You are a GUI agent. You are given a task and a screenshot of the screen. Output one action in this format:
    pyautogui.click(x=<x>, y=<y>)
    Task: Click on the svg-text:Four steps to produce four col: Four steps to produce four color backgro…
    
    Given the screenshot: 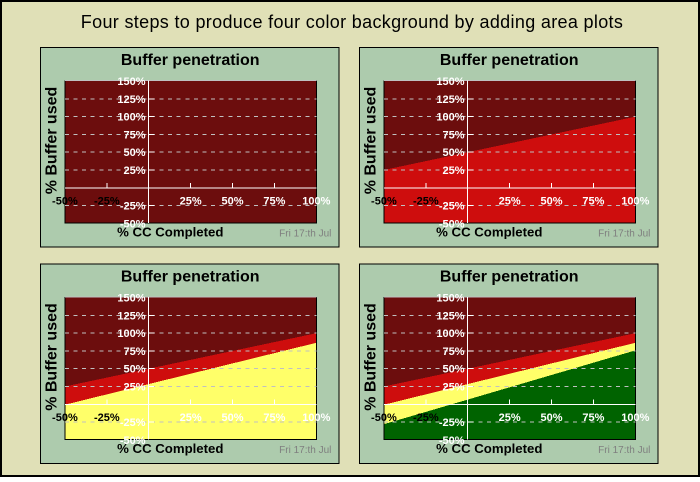 What is the action you would take?
    pyautogui.click(x=352, y=22)
    